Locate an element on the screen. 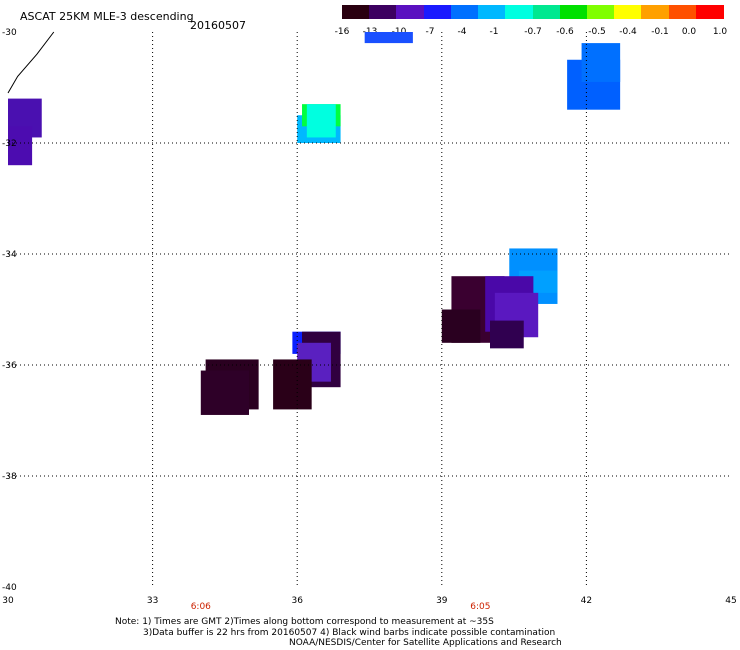 This screenshot has width=740, height=650. colorbar-label: -0.5 is located at coordinates (597, 32).